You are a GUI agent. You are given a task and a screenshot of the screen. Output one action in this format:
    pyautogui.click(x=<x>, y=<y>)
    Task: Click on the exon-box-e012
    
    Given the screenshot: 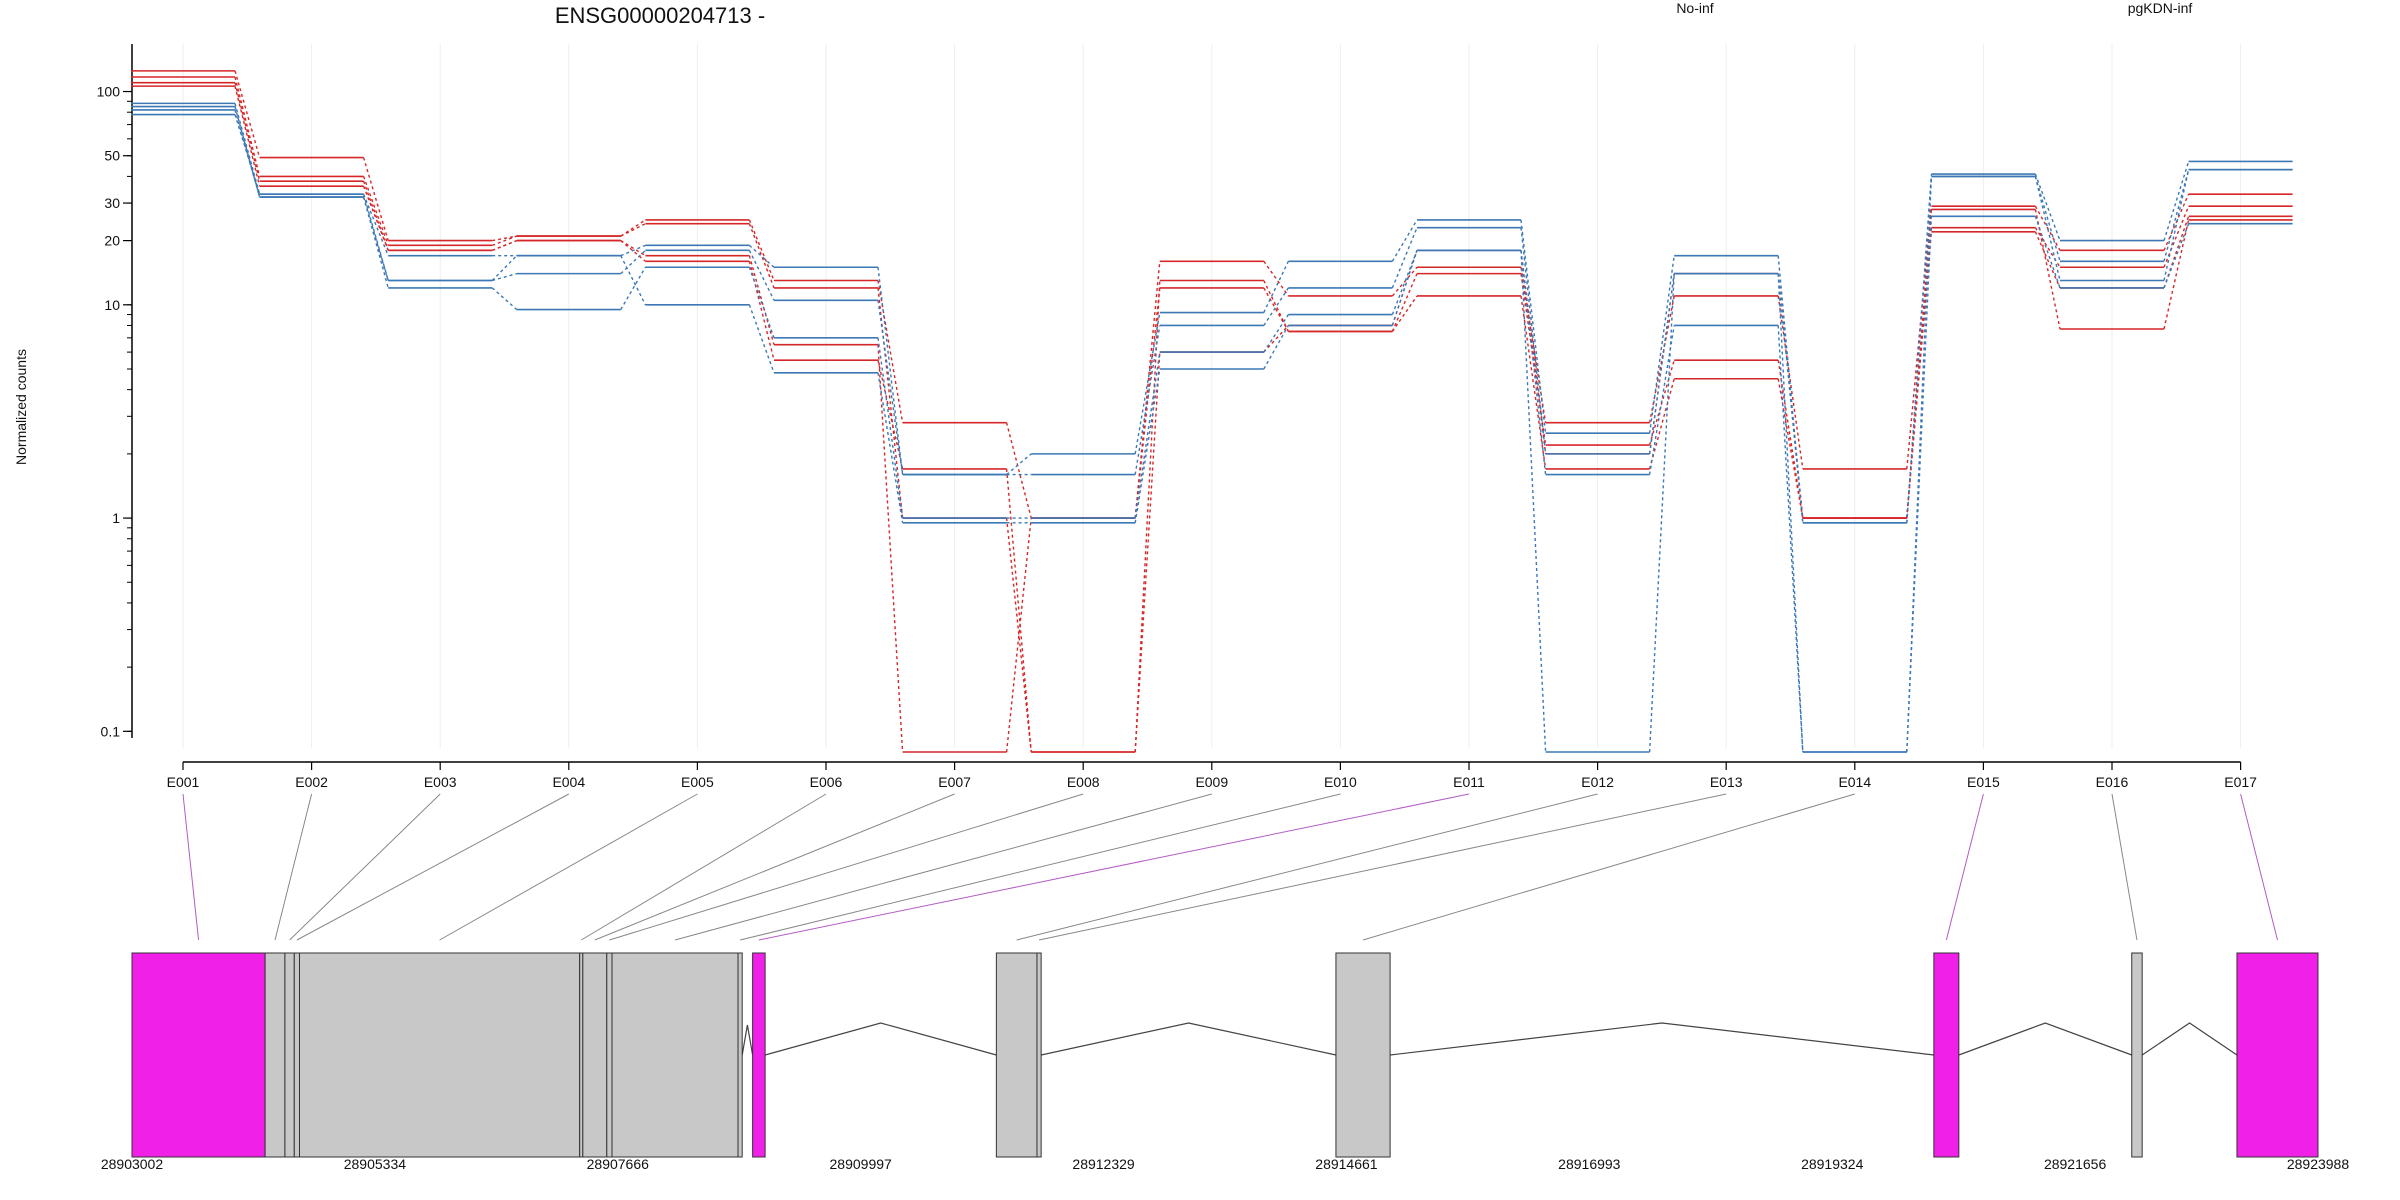 What is the action you would take?
    pyautogui.click(x=1016, y=1055)
    